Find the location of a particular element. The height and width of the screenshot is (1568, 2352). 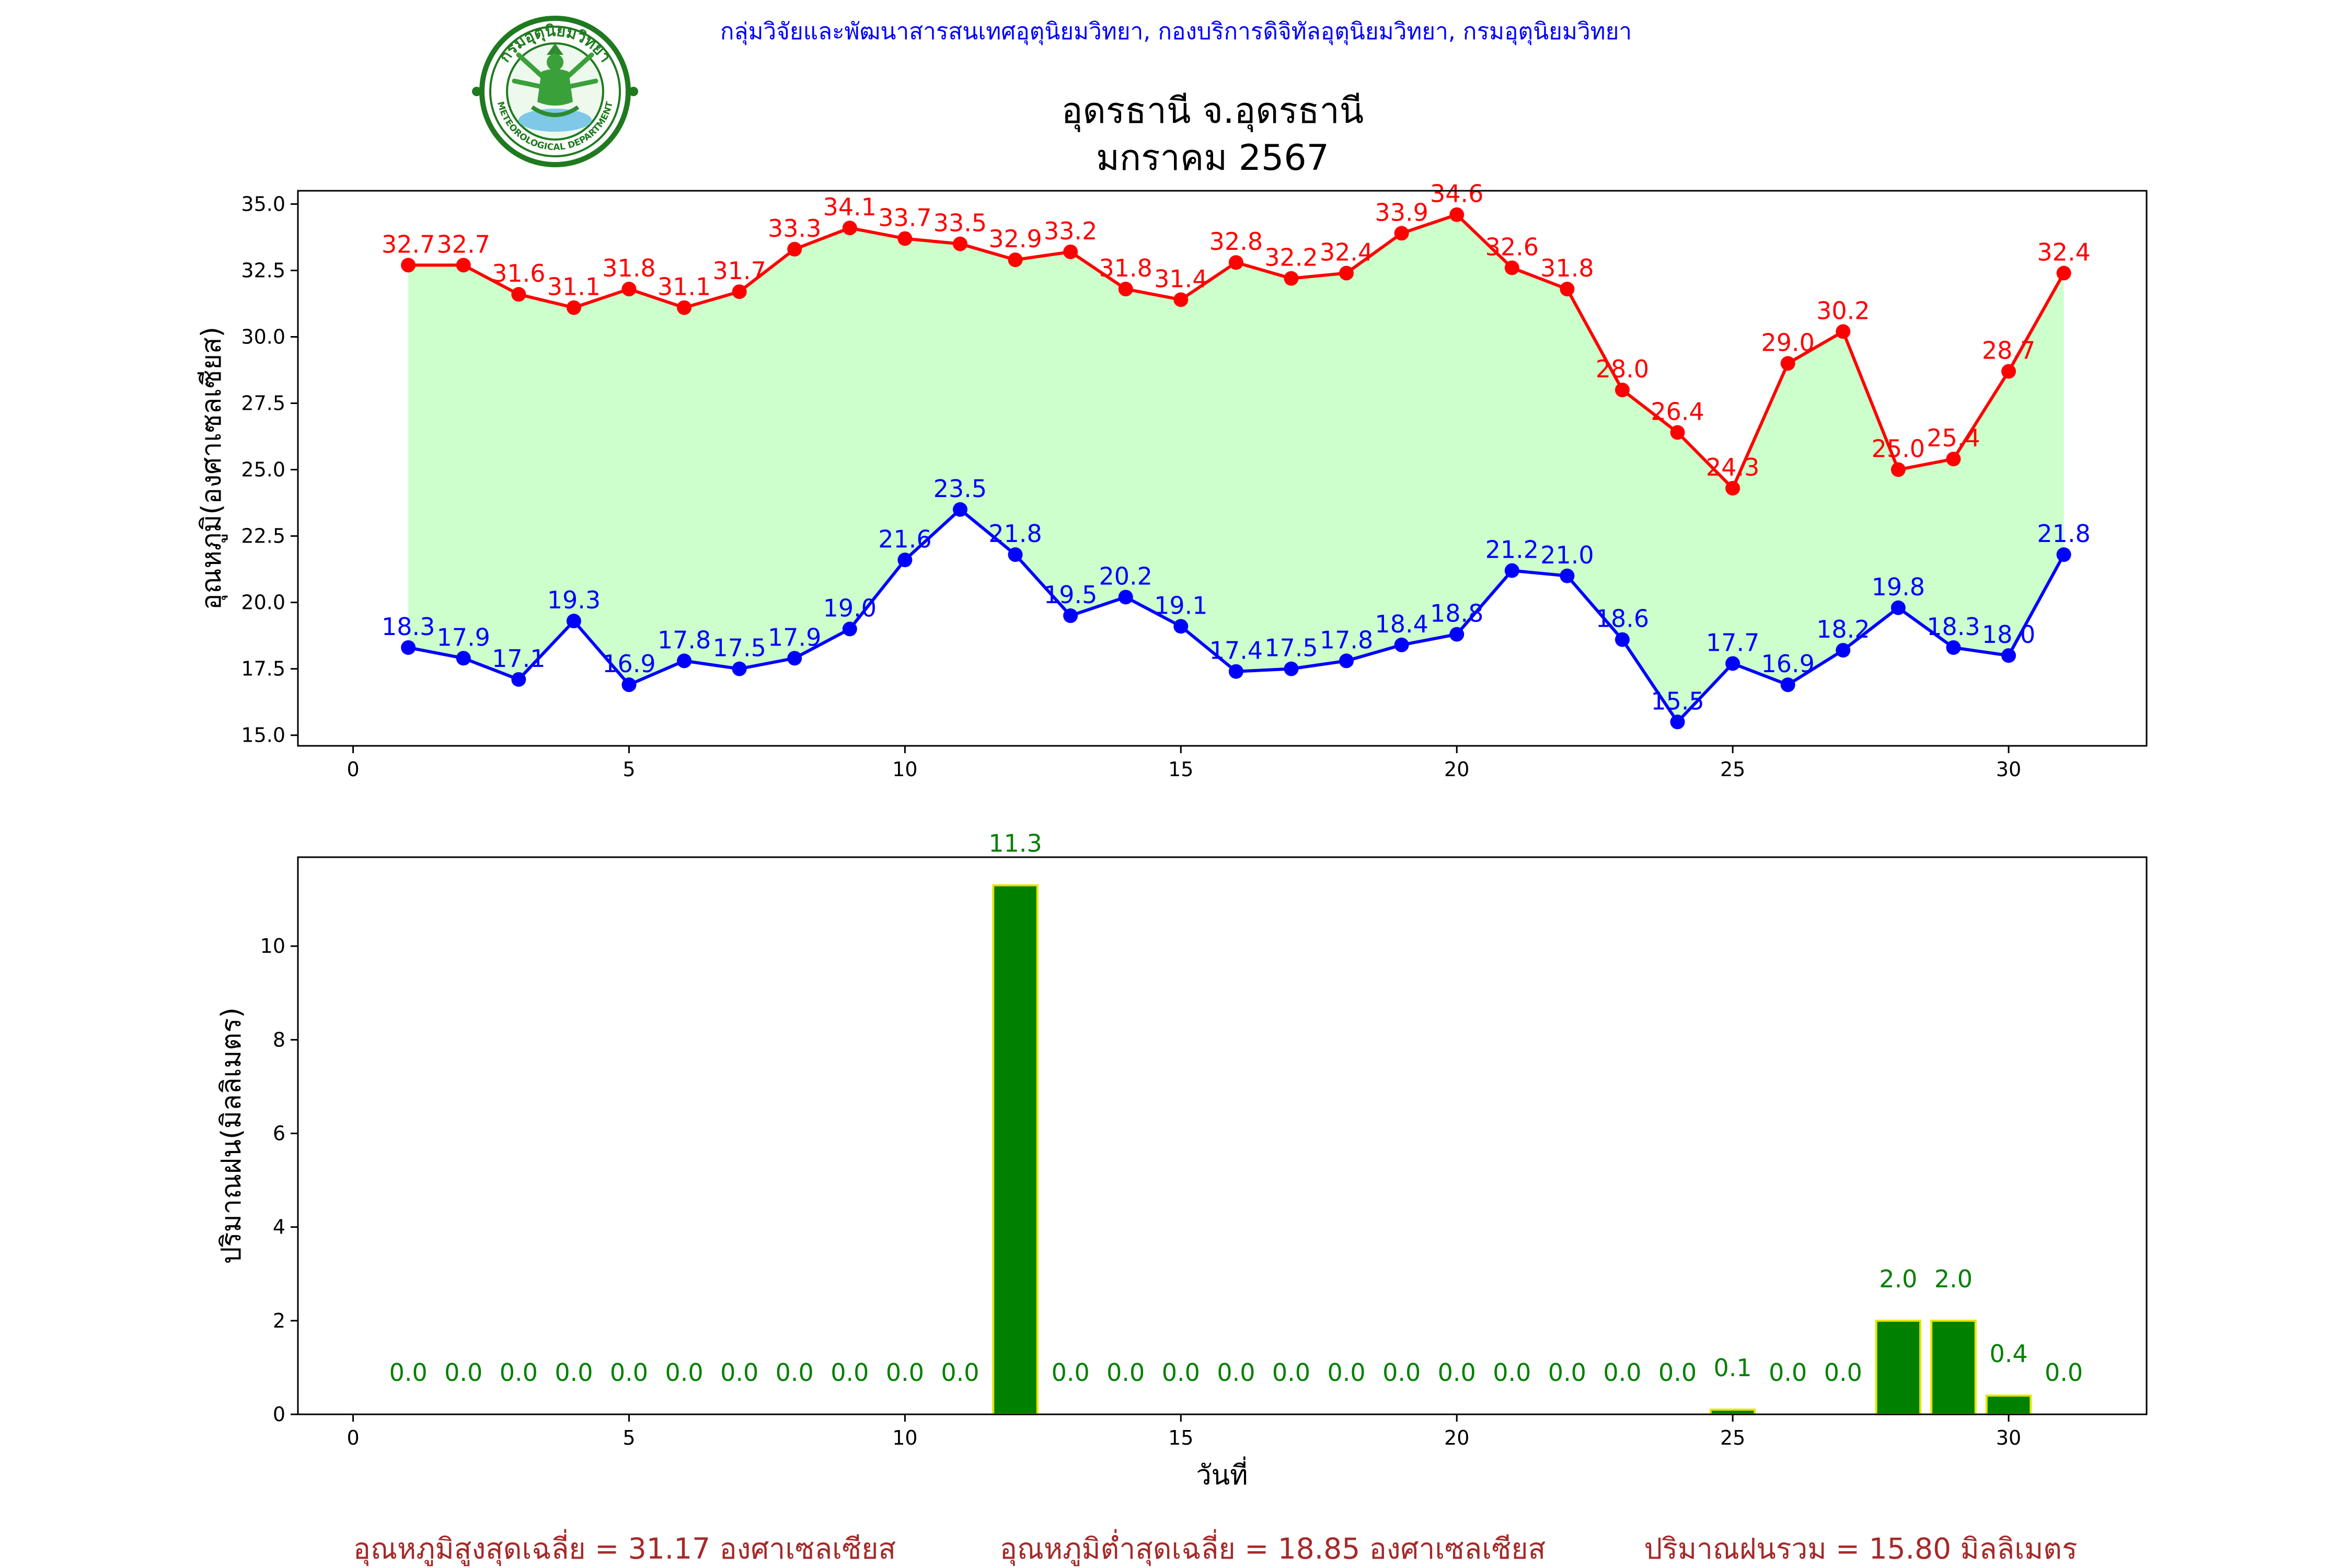

min-temperature-label: 21.2 is located at coordinates (1512, 550).